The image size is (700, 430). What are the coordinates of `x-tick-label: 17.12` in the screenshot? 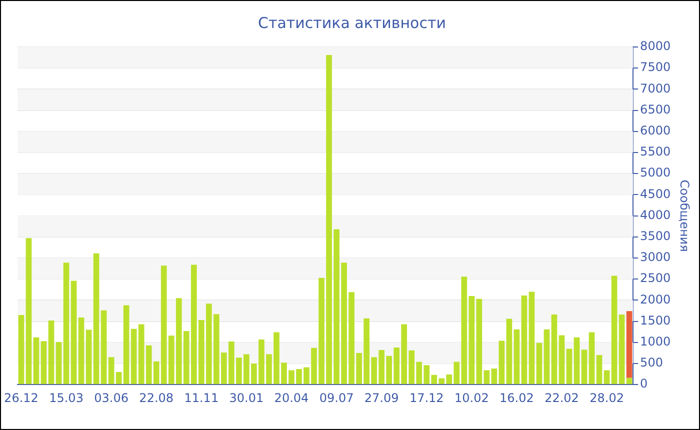 It's located at (426, 397).